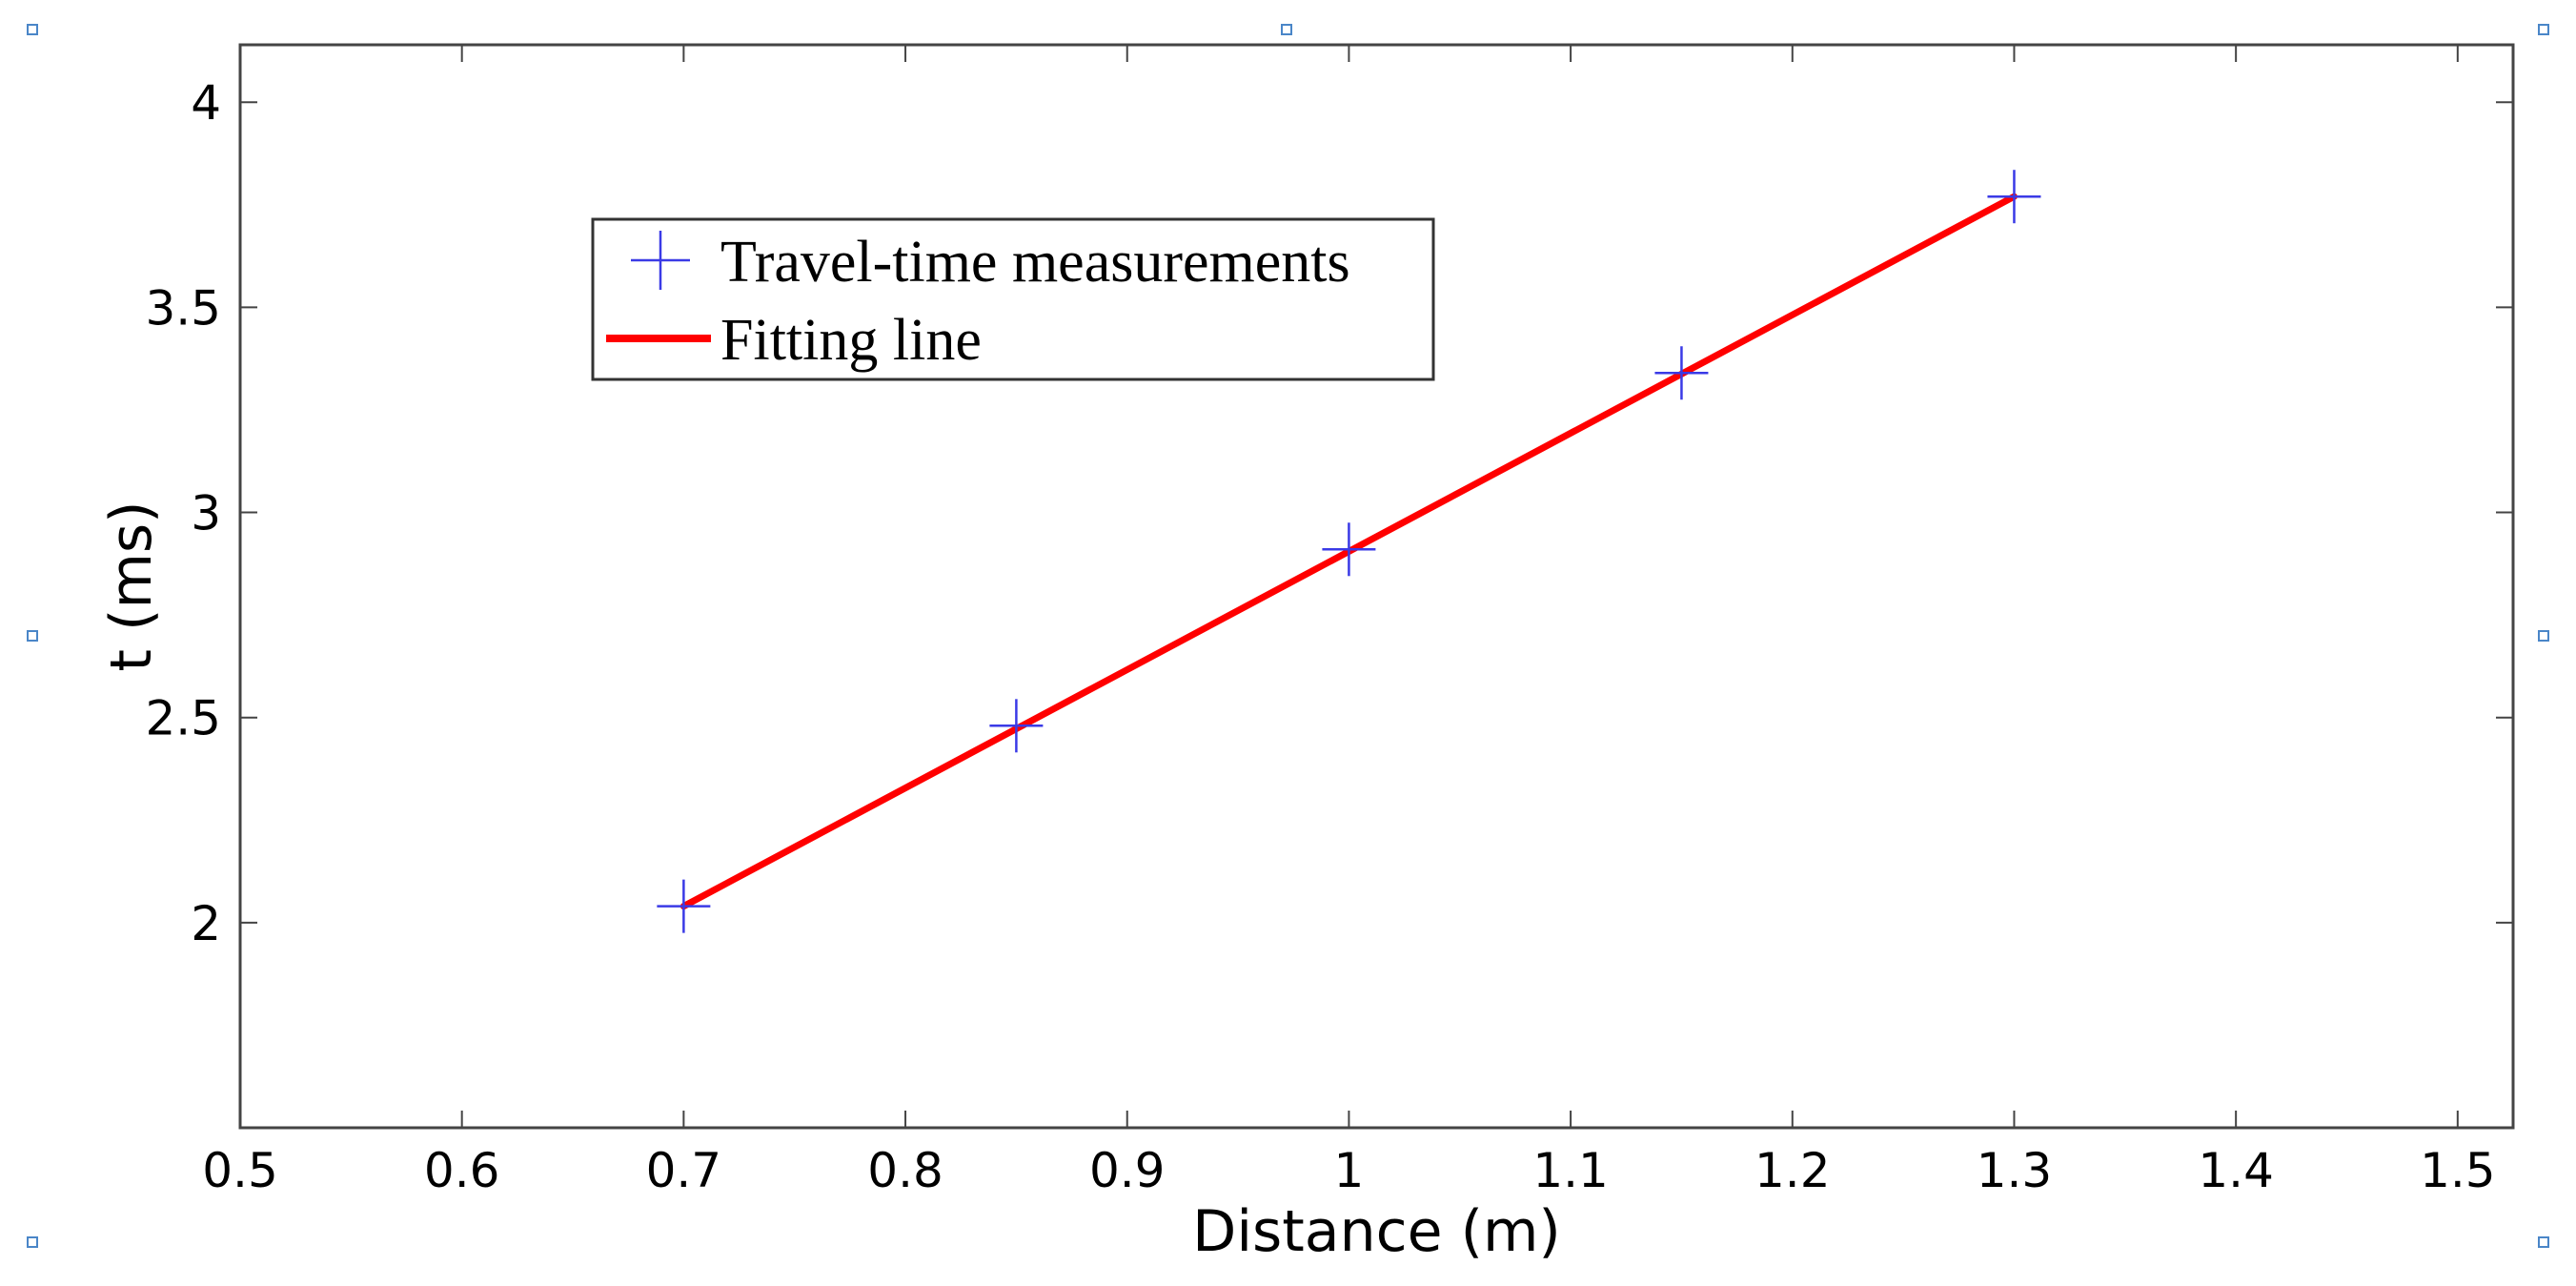  What do you see at coordinates (2543, 29) in the screenshot?
I see `selection-handle-top-right` at bounding box center [2543, 29].